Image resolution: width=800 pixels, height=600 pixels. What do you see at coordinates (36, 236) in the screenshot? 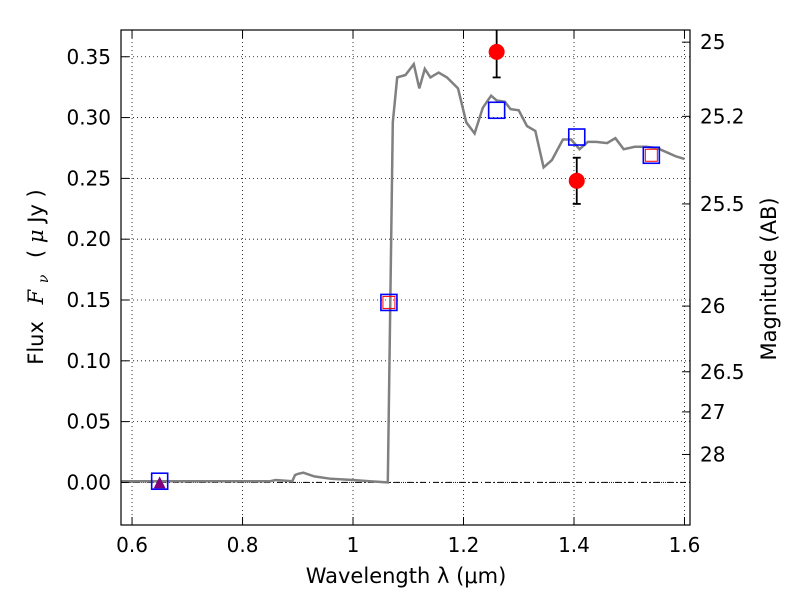
I see `y-axis-label-unit-mu: μ` at bounding box center [36, 236].